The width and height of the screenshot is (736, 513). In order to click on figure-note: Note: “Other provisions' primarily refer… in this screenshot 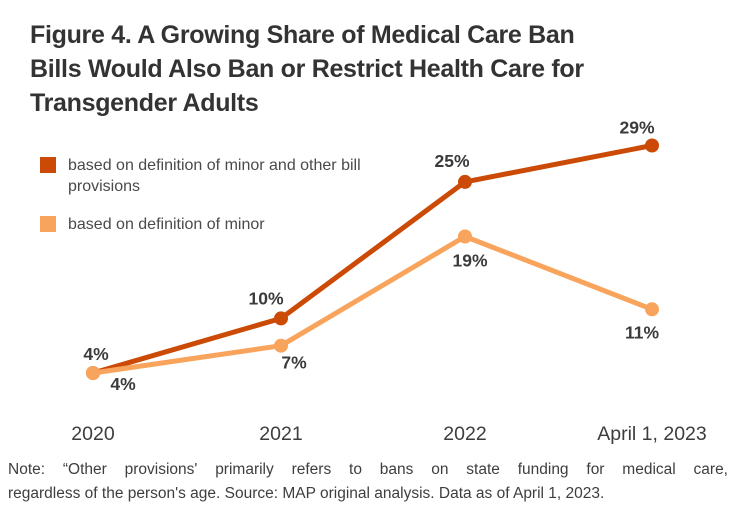, I will do `click(368, 482)`.